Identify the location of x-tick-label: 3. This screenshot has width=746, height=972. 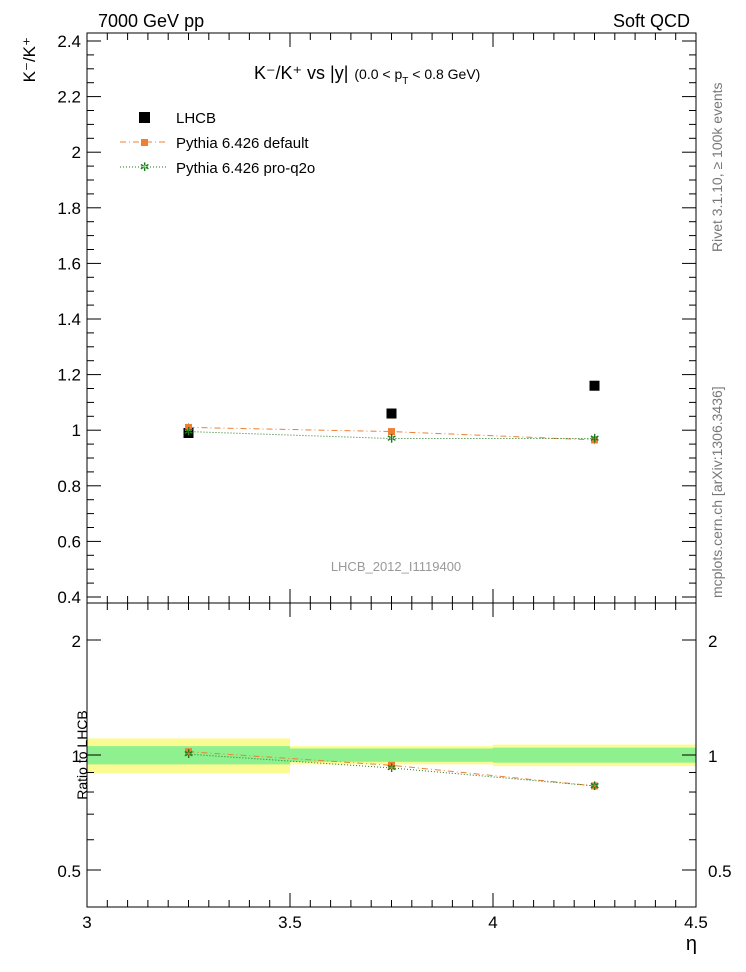
(86, 922).